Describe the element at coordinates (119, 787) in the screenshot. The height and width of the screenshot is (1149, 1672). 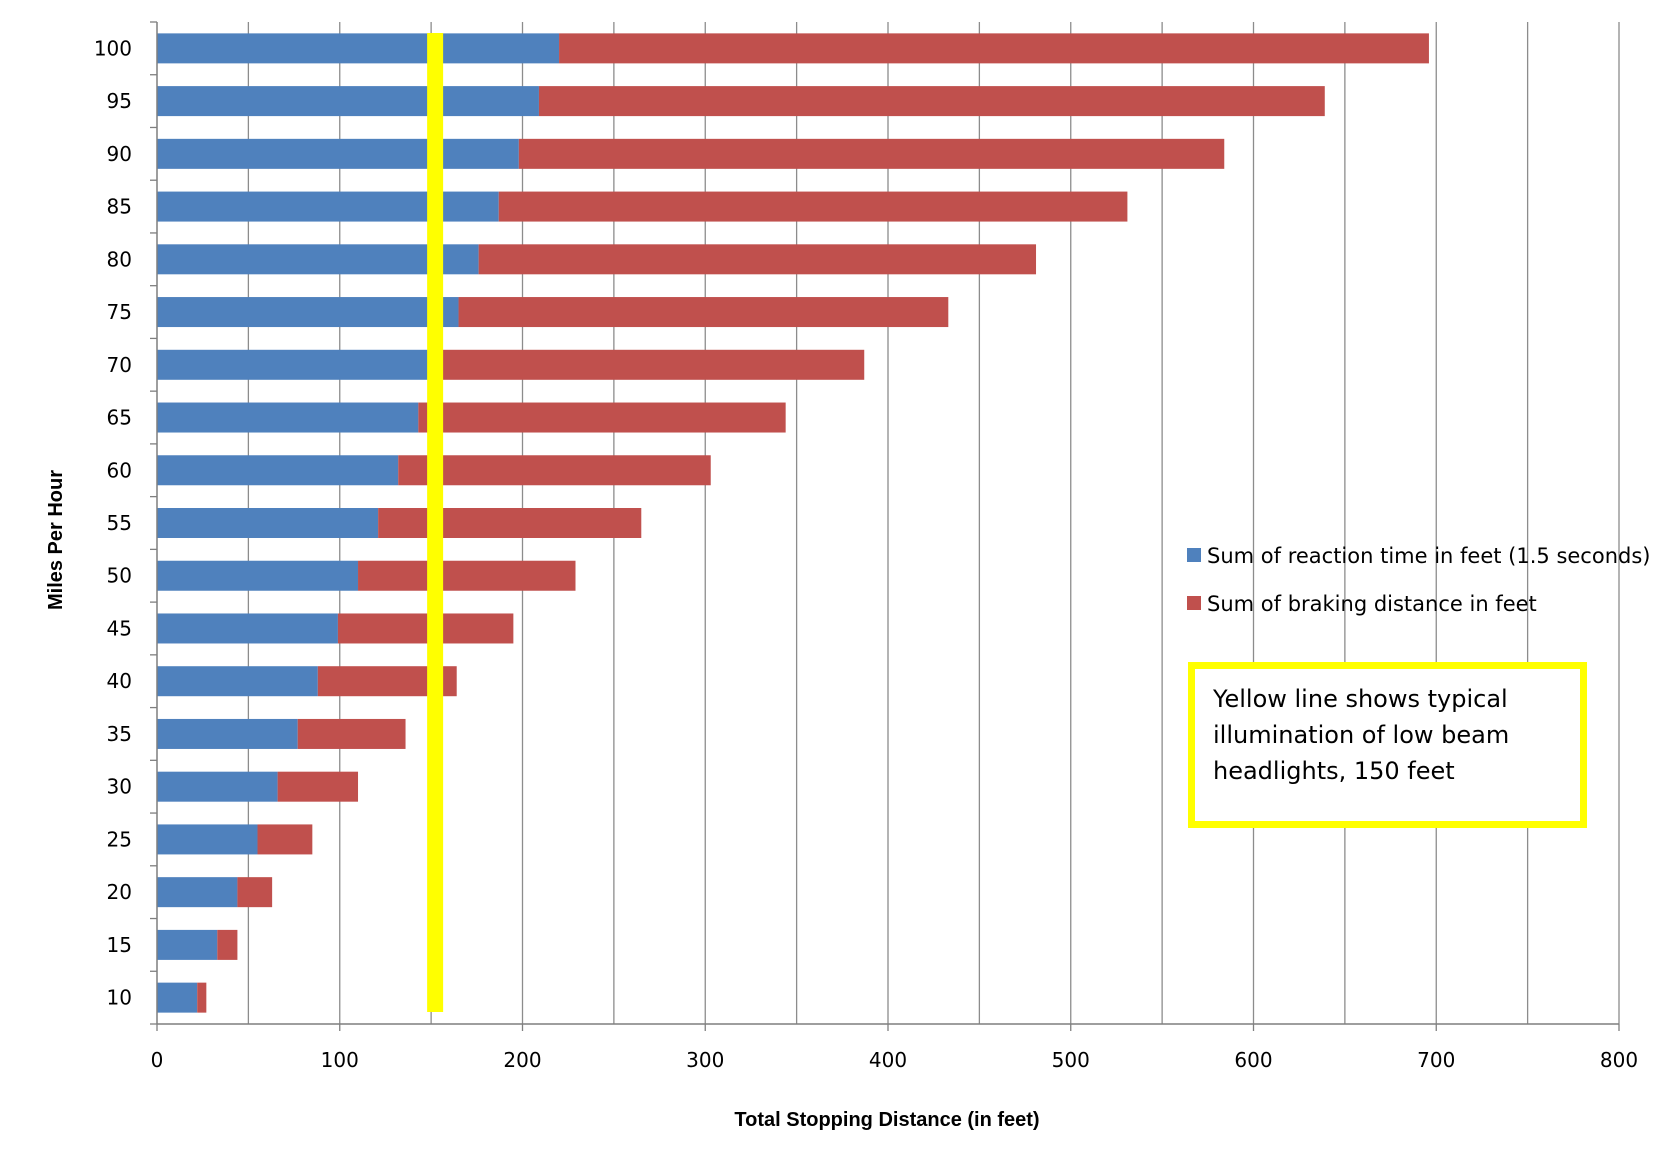
I see `y-tick-label: 30` at that location.